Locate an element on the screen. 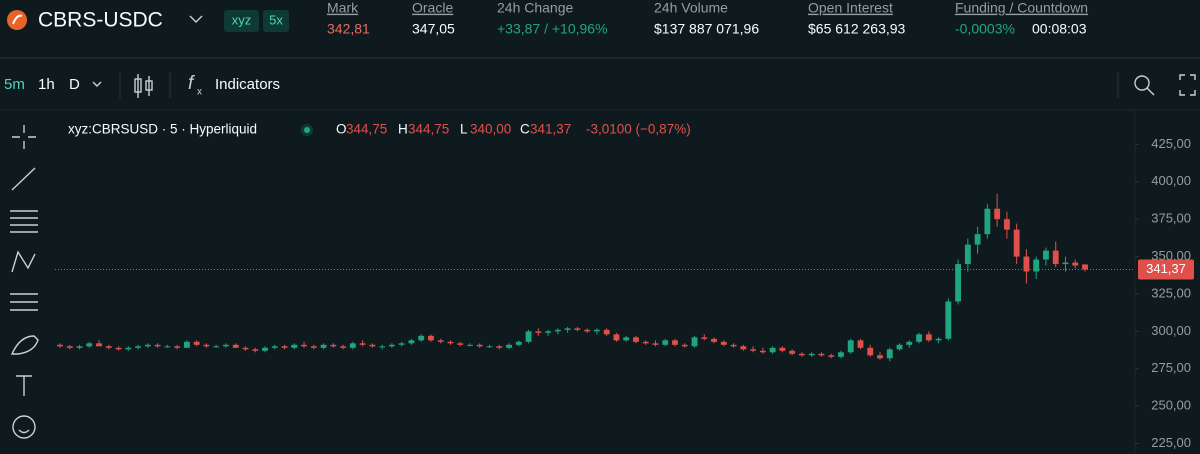 The height and width of the screenshot is (454, 1200). stat-label: Funding / Countdown is located at coordinates (1021, 8).